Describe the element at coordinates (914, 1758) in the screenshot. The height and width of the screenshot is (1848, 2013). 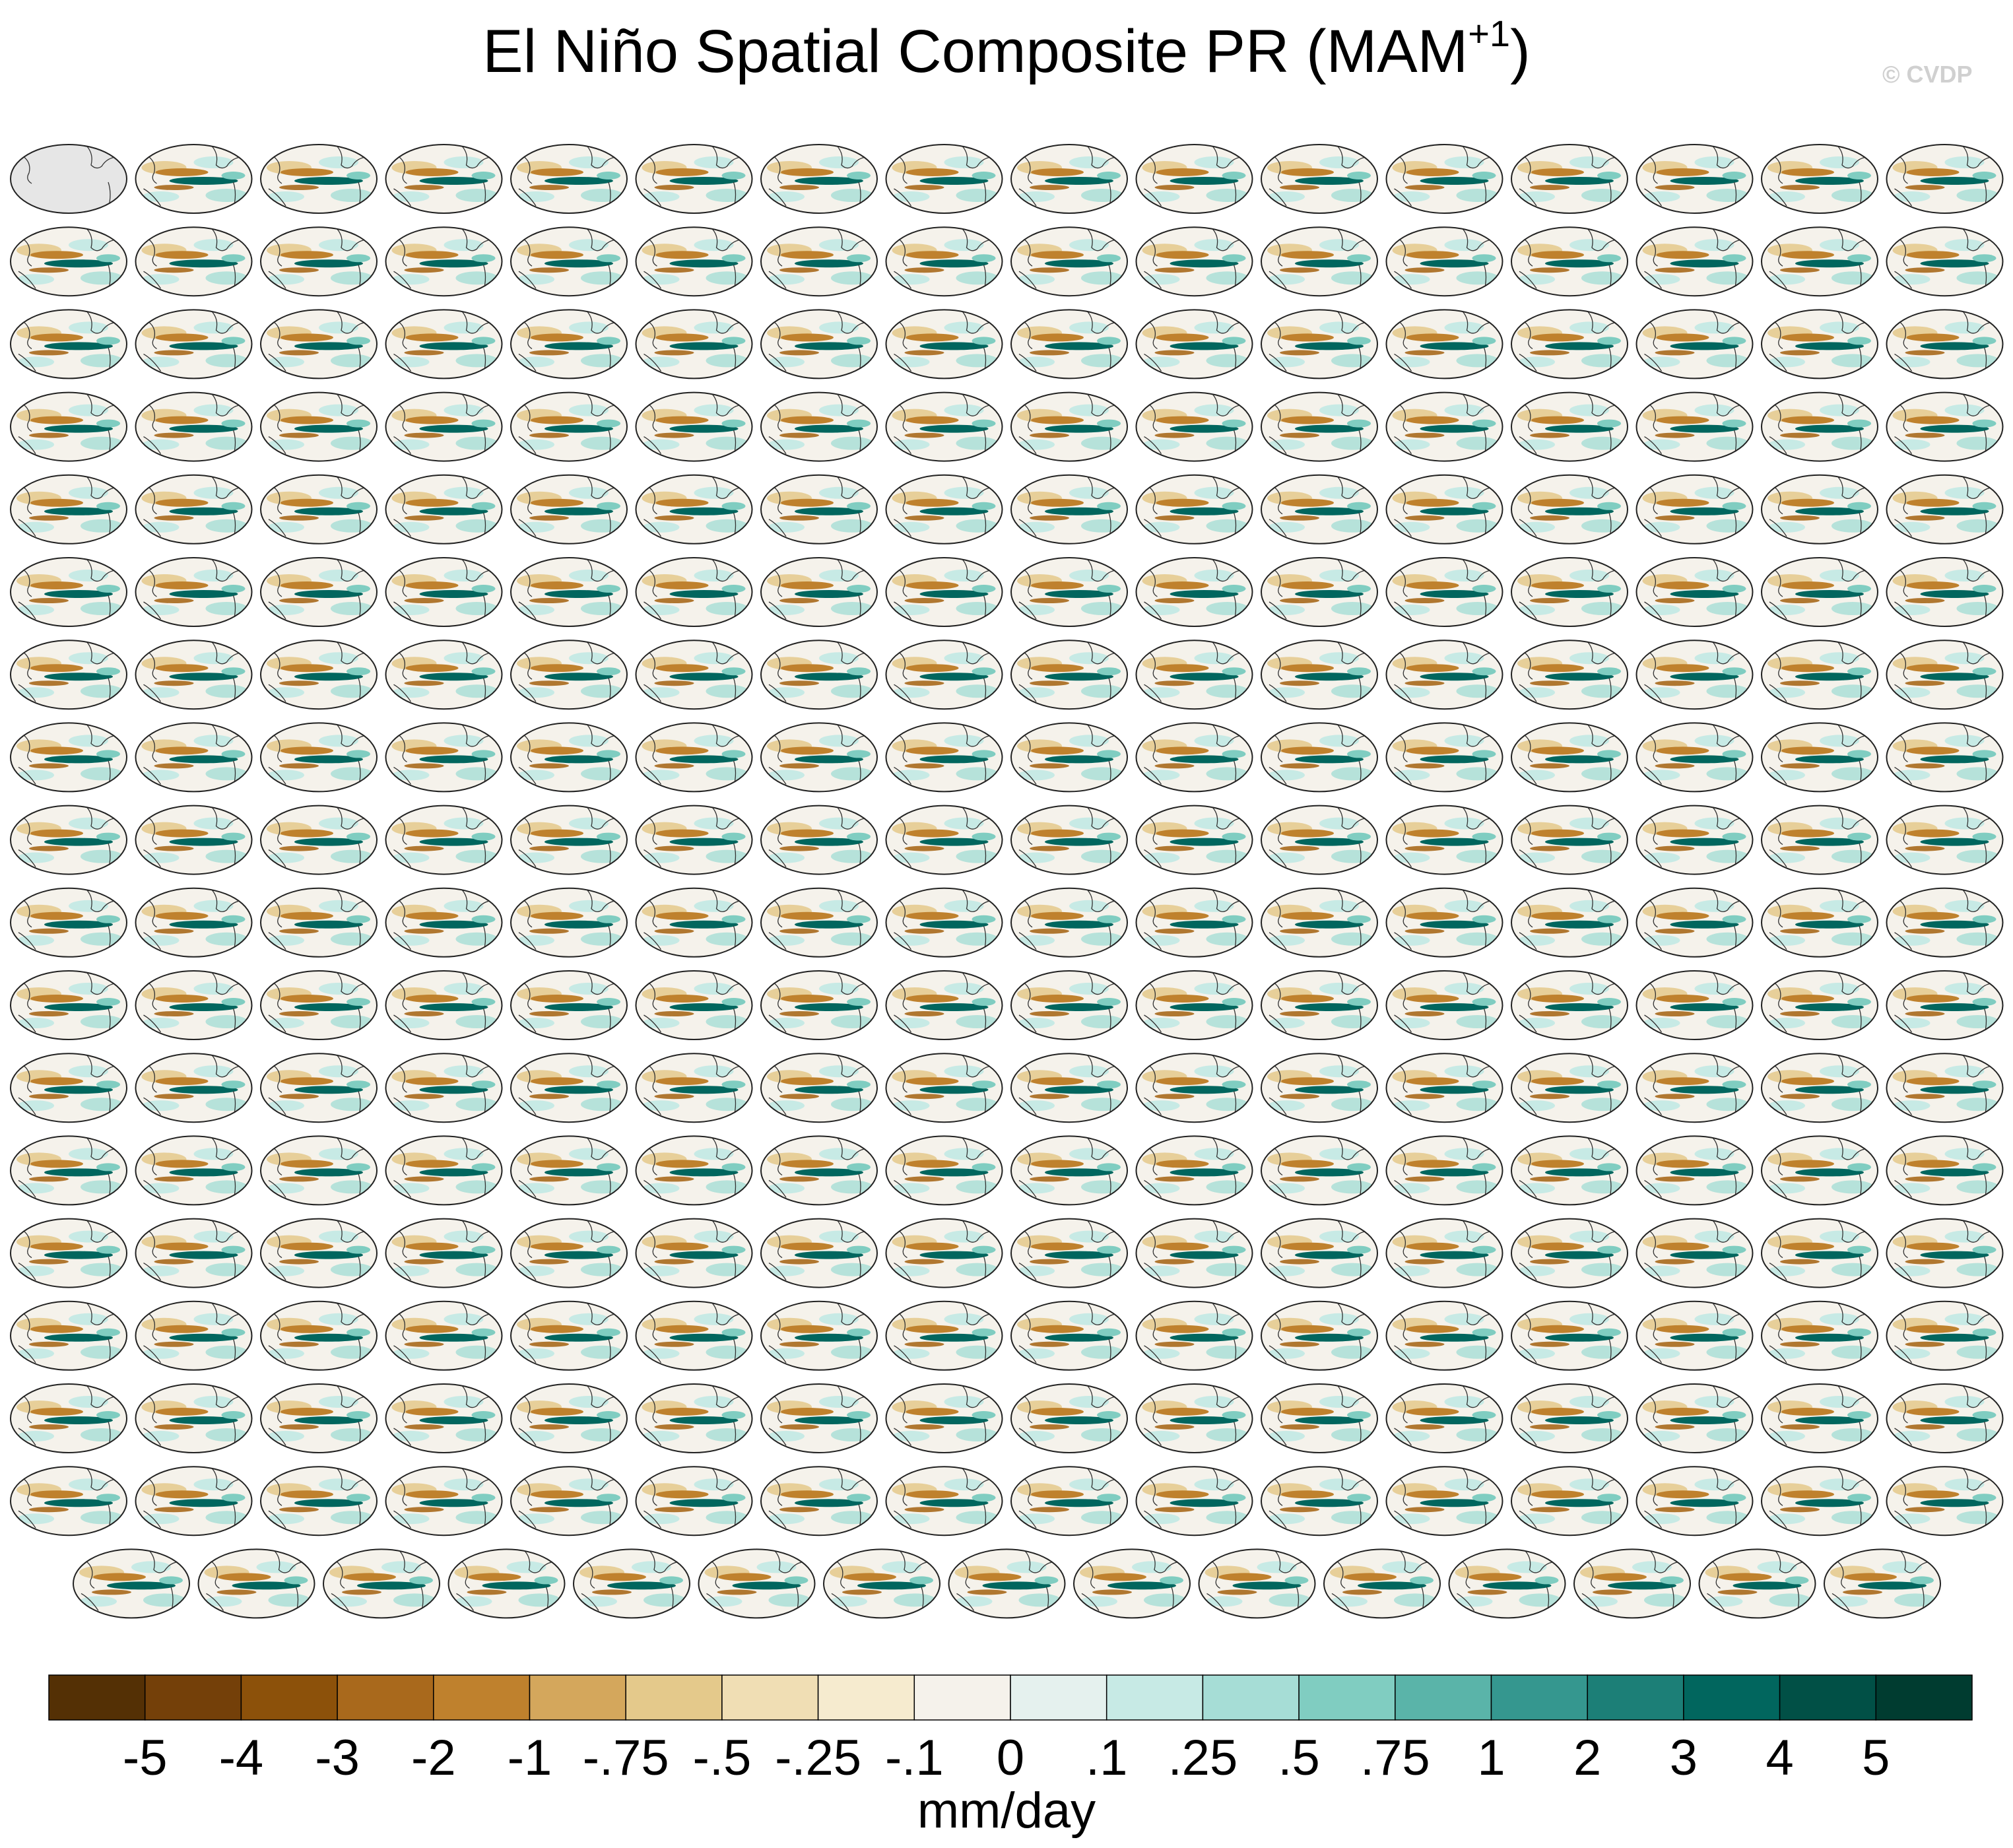
I see `colorbar-tick-label: -.1` at that location.